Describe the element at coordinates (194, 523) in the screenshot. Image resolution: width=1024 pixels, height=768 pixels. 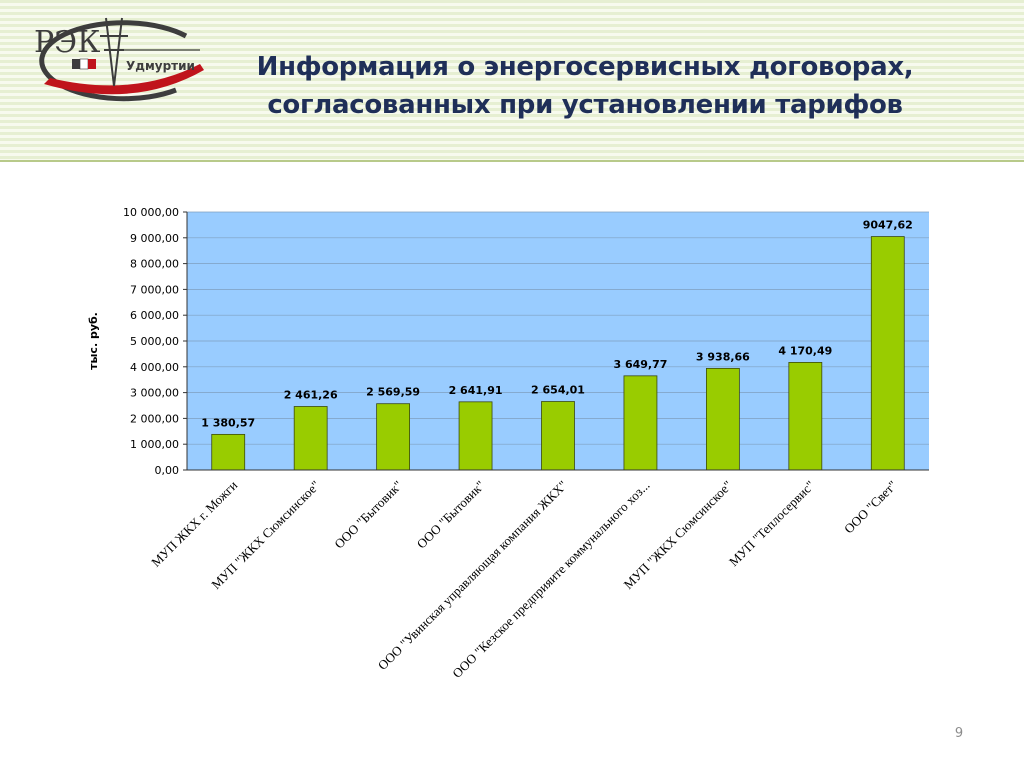
I see `x-tick-label: МУП ЖКХ г. Можги` at that location.